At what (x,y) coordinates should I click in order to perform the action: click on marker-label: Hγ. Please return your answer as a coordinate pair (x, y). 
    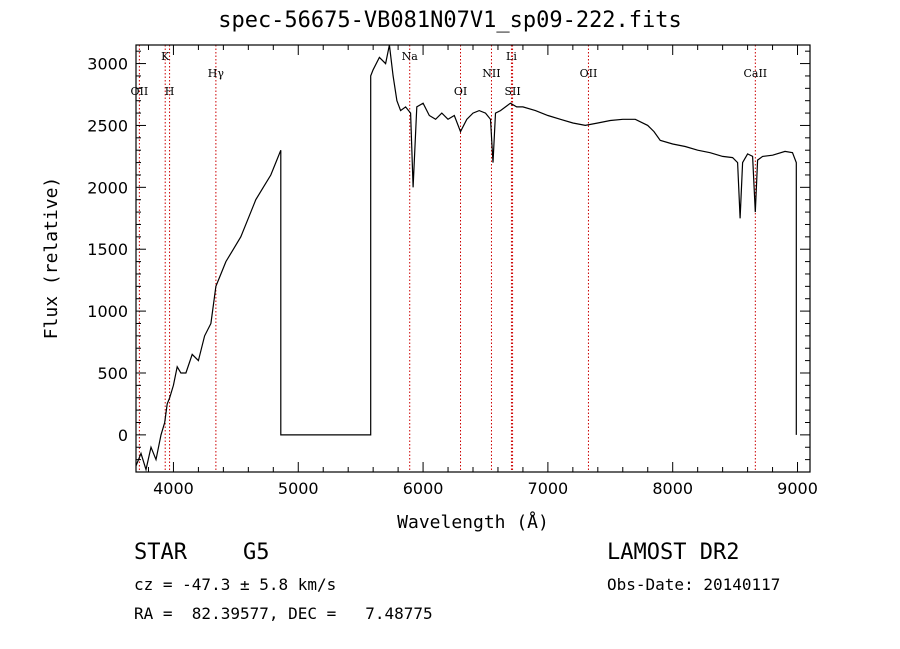
    Looking at the image, I should click on (216, 73).